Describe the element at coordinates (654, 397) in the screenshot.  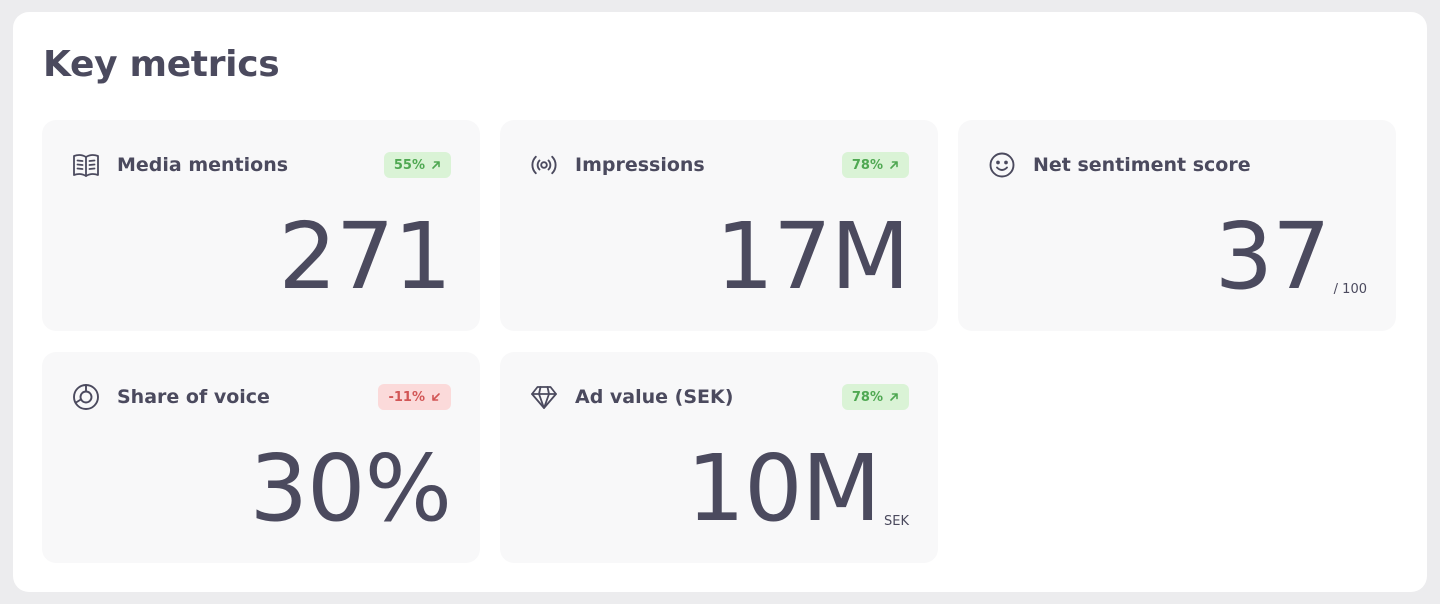
I see `card-label: Ad value (SEK)` at that location.